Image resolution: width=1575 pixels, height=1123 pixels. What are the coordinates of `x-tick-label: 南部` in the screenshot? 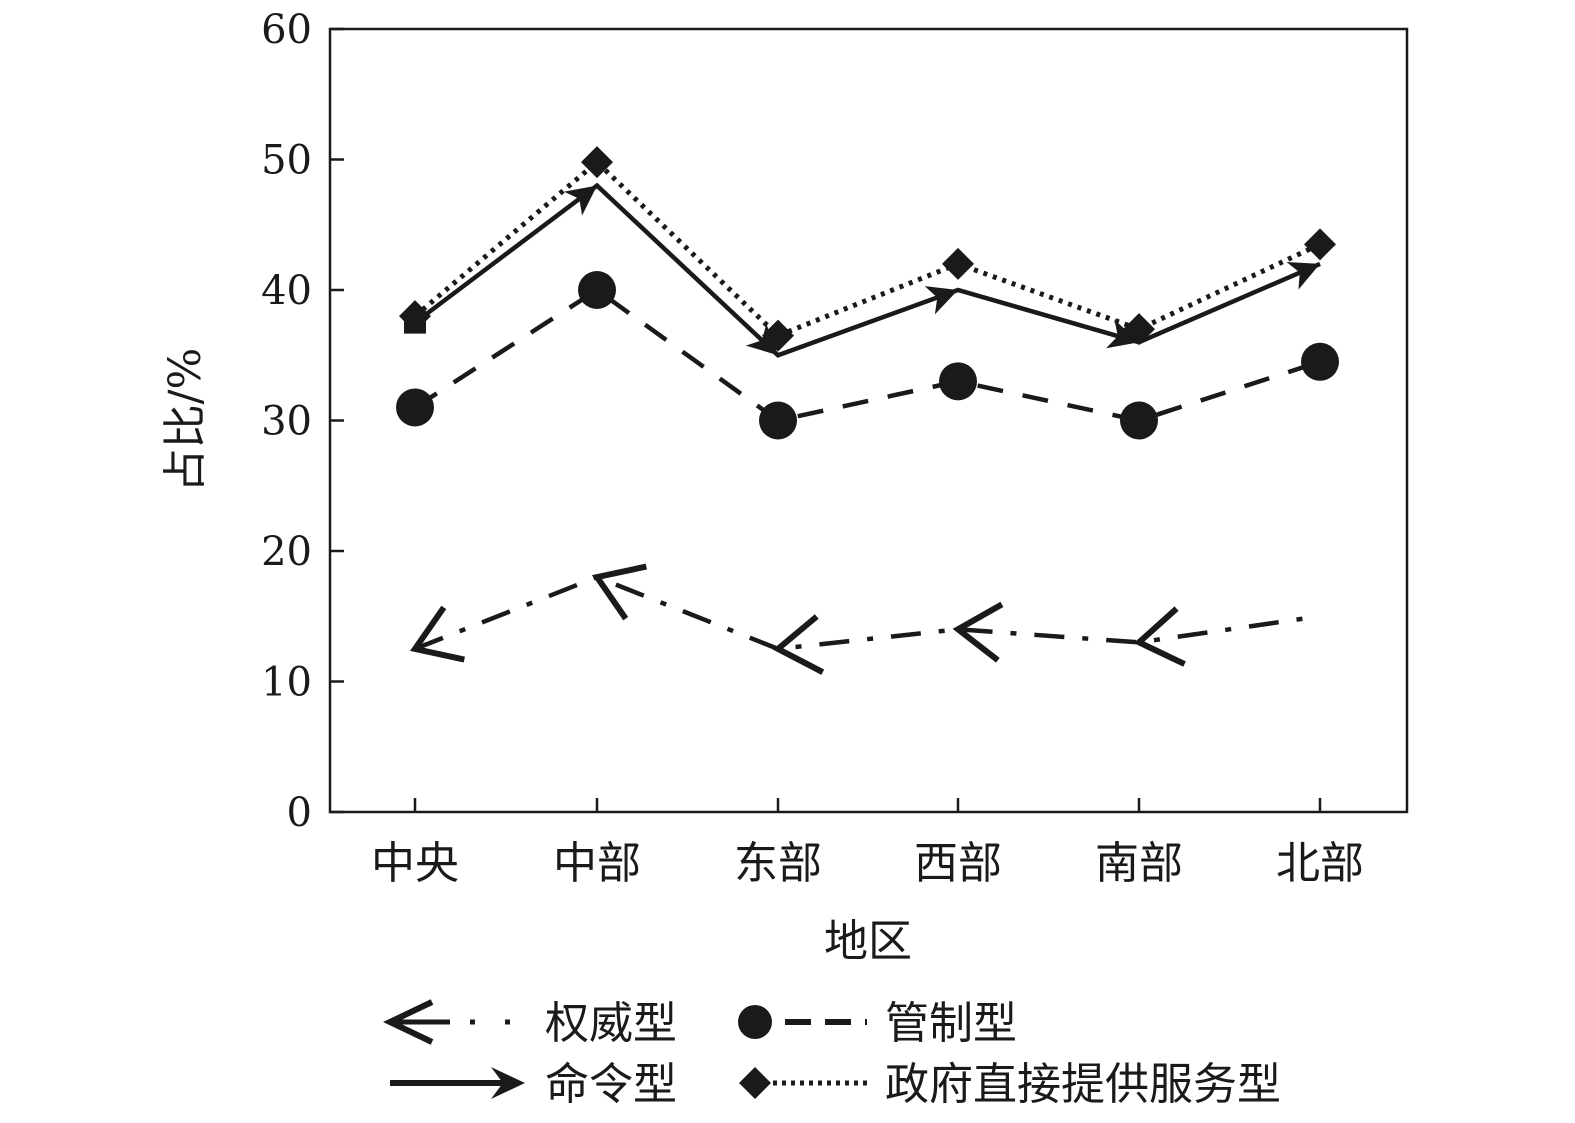 It's located at (1139, 863).